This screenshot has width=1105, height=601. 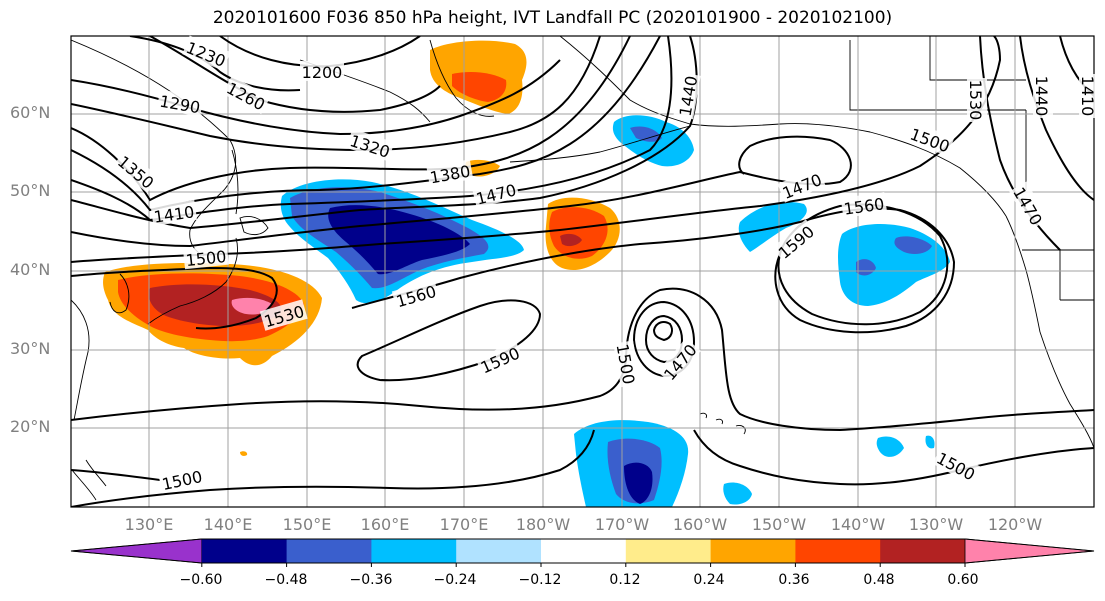 I want to click on shade-lightblue-se3, so click(x=737, y=493).